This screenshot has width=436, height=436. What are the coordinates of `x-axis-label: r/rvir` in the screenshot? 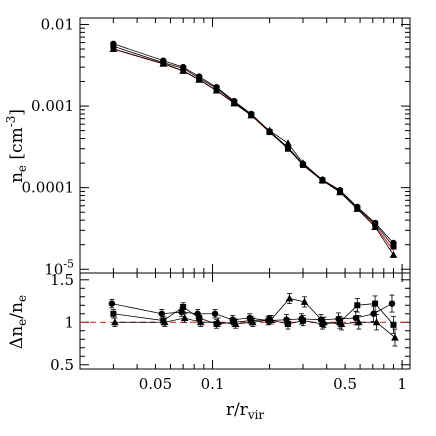 It's located at (245, 411).